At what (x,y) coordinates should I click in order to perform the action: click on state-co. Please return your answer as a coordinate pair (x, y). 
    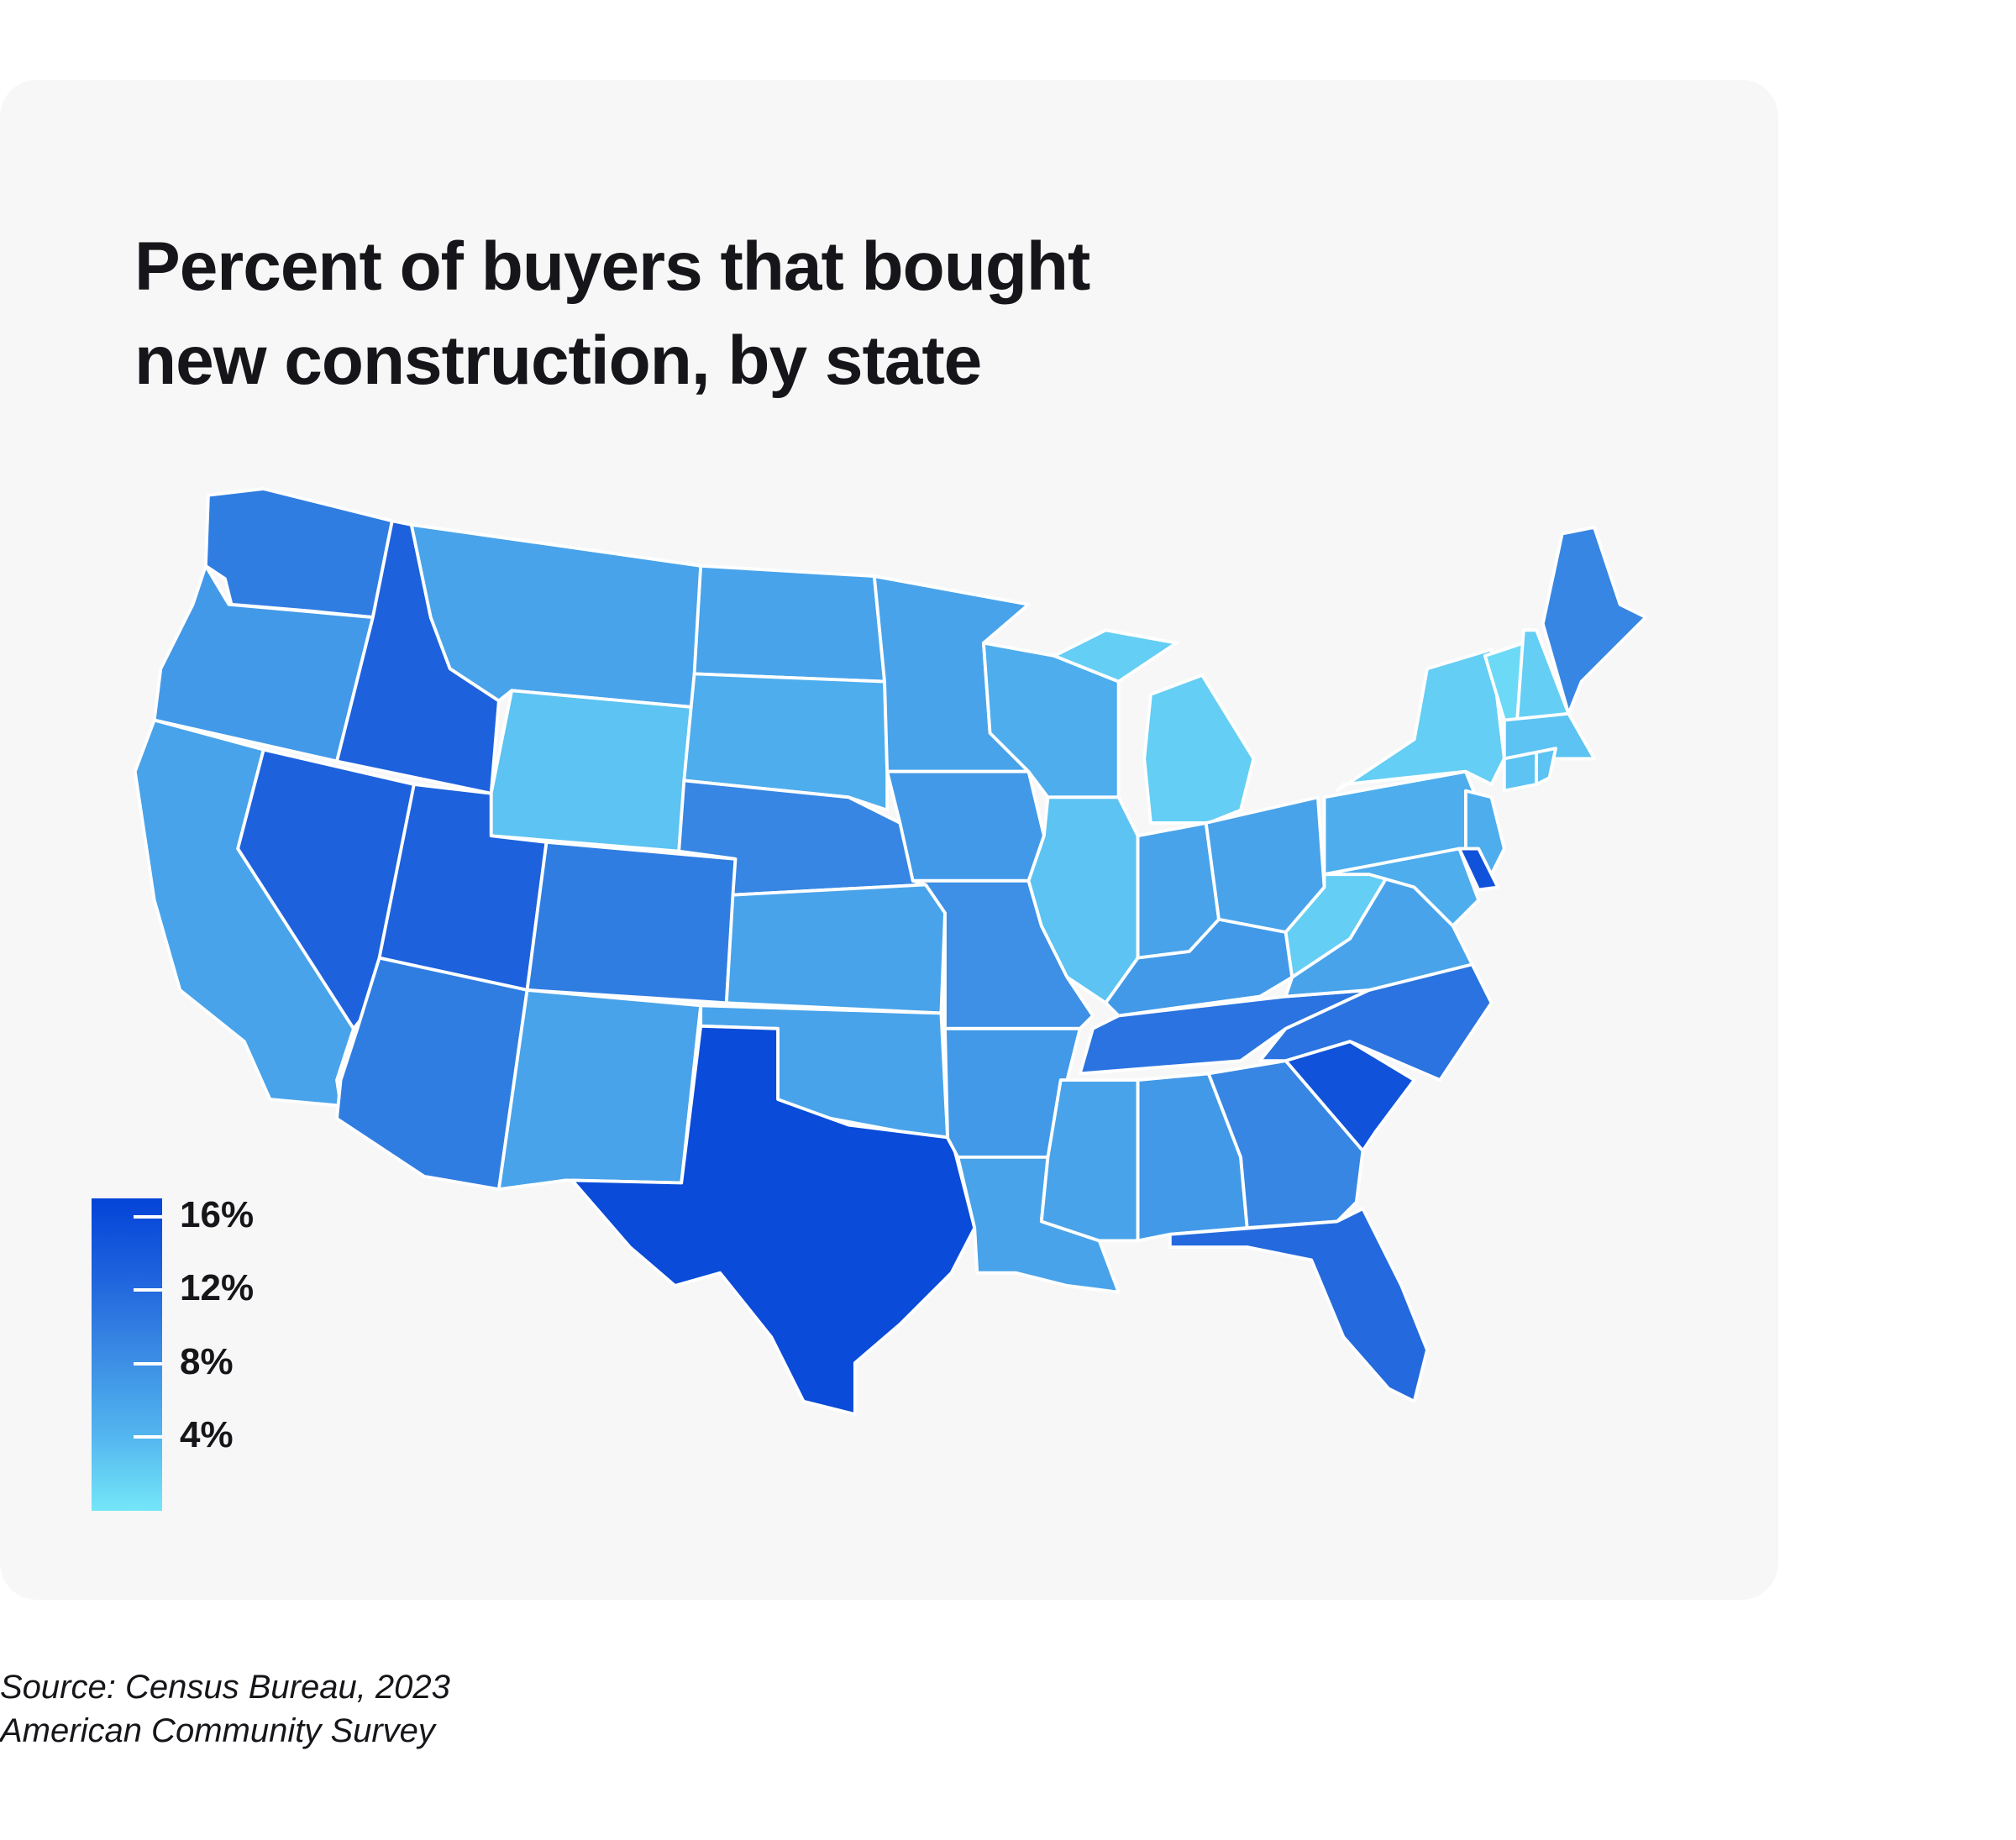
    Looking at the image, I should click on (631, 922).